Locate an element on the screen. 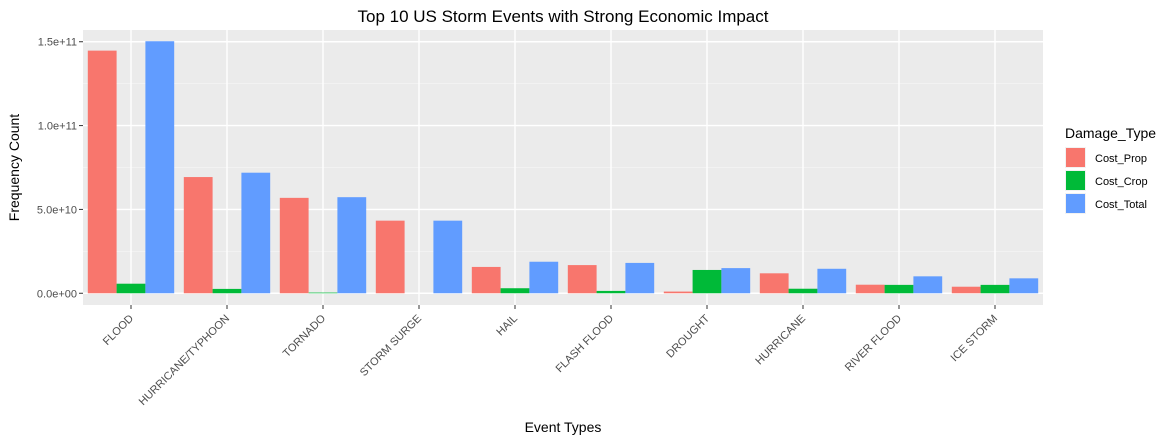 Image resolution: width=1176 pixels, height=442 pixels. y-tick-label: 0.0e+00 is located at coordinates (57, 294).